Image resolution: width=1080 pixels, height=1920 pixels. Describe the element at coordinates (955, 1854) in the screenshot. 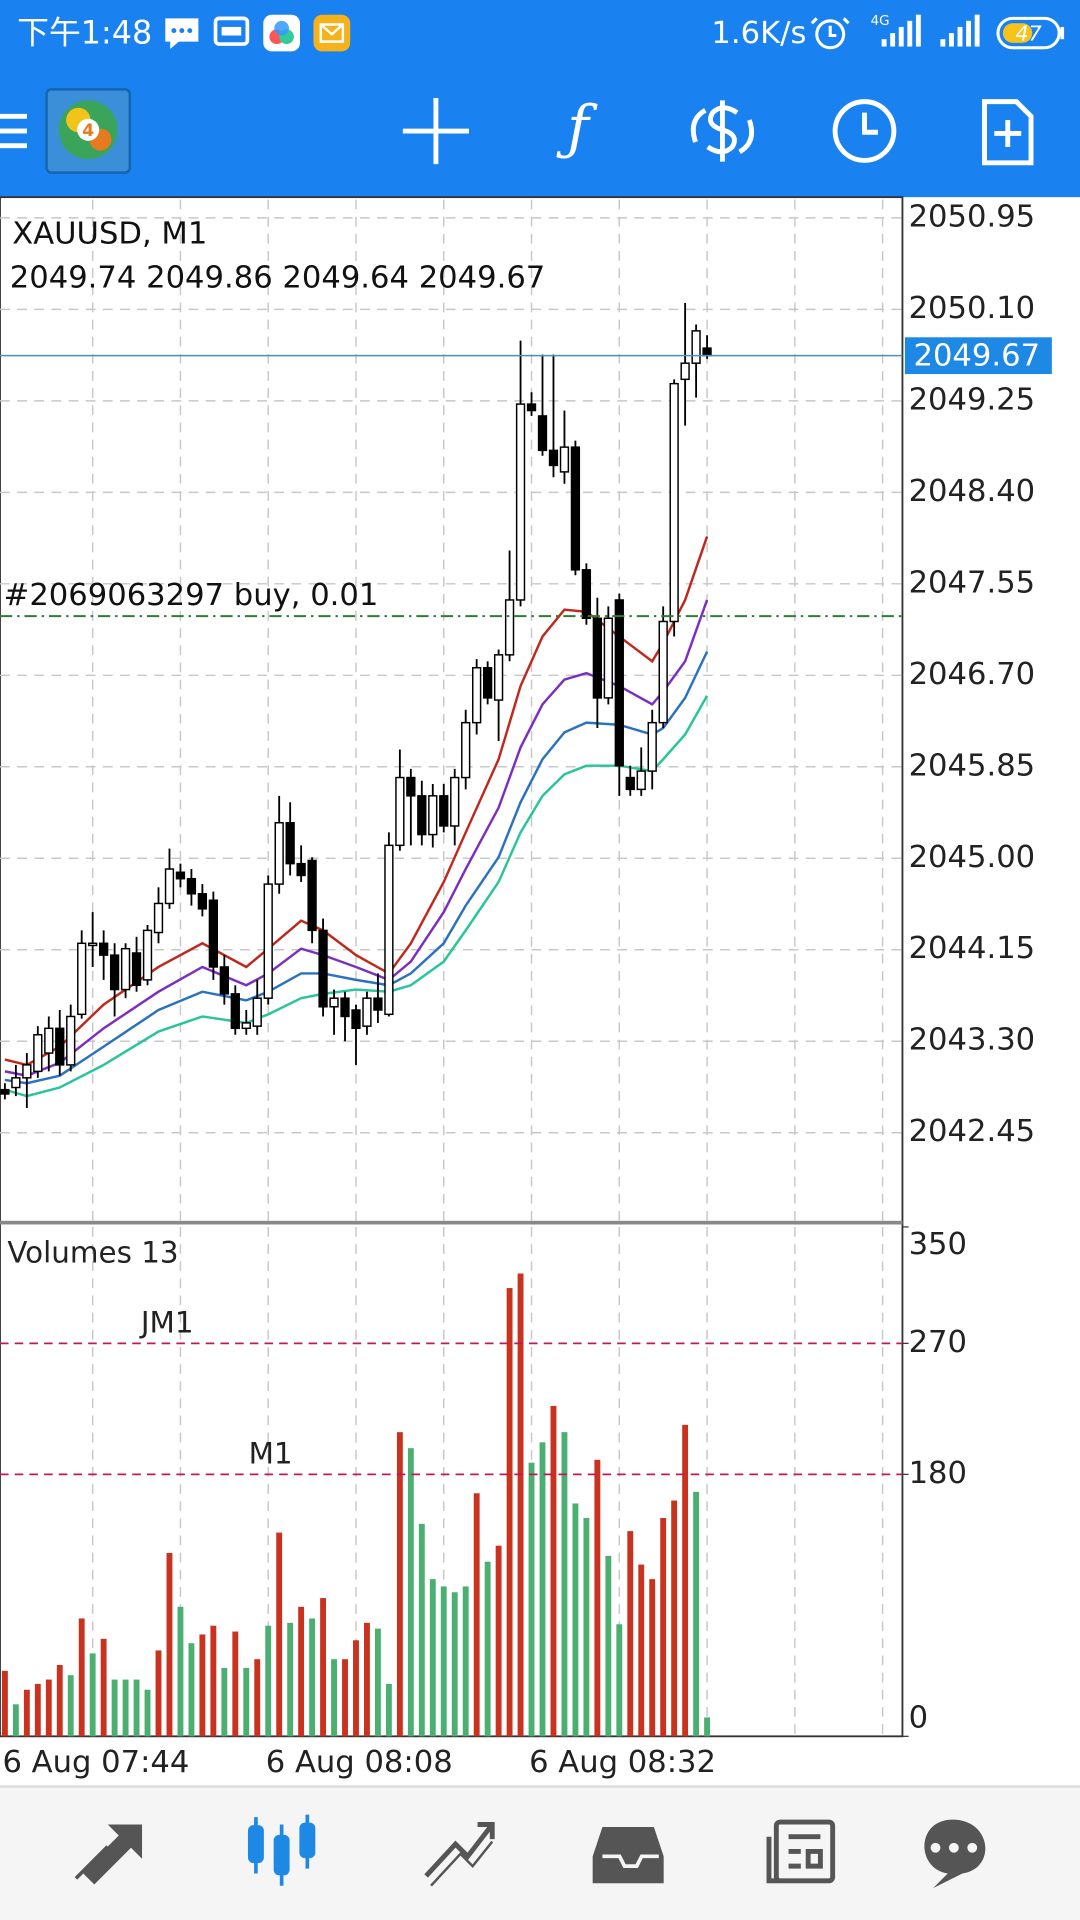

I see `chat-tab` at that location.